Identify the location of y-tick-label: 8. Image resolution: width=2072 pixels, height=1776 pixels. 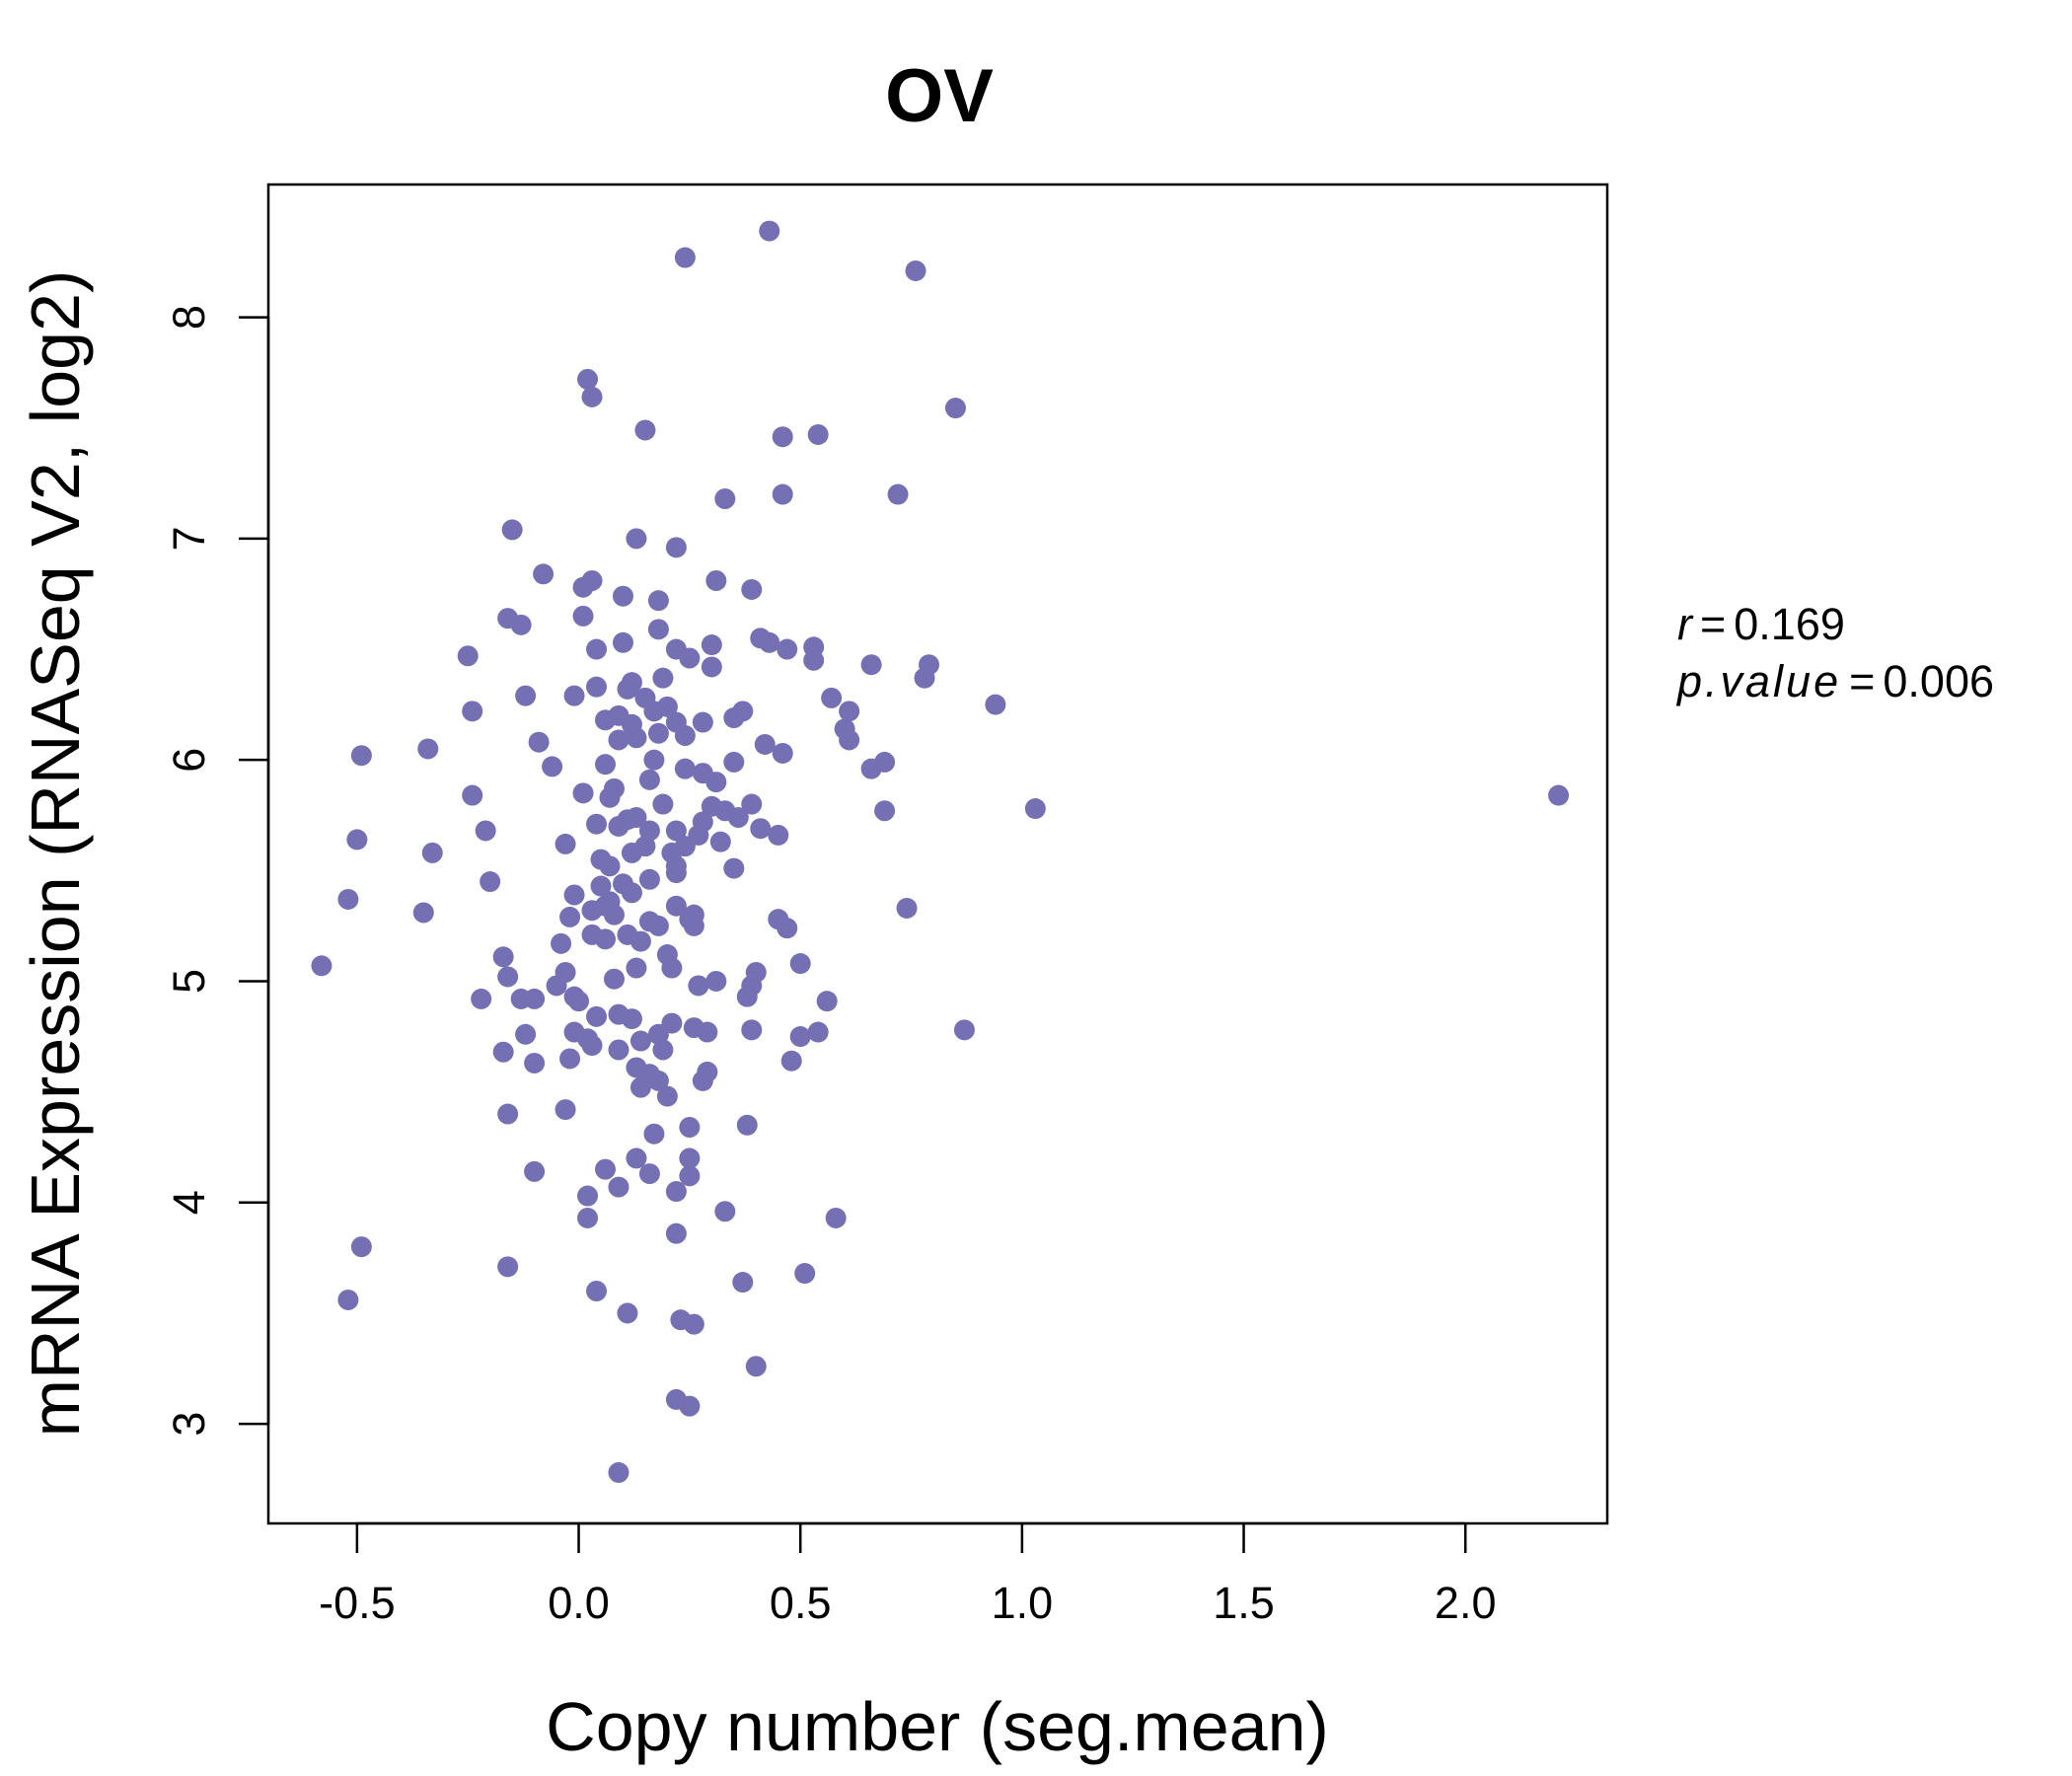
(189, 318).